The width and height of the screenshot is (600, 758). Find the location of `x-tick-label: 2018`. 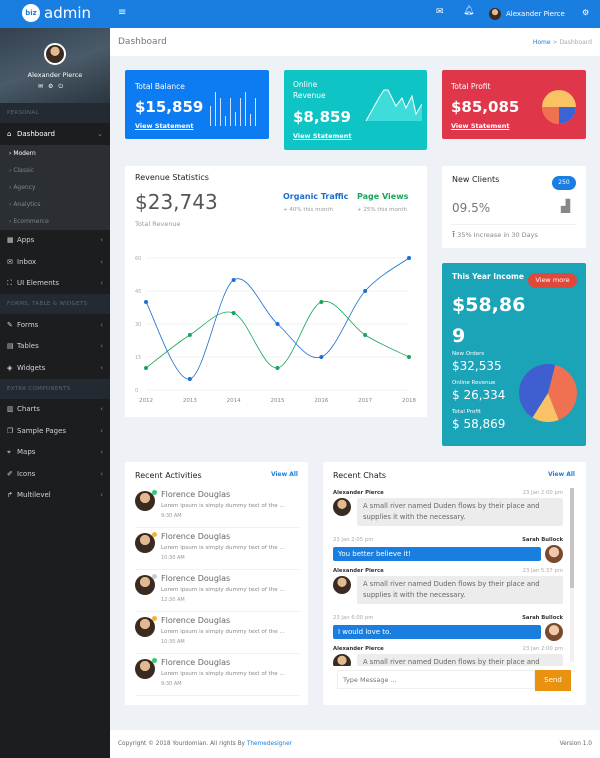

x-tick-label: 2018 is located at coordinates (409, 401).